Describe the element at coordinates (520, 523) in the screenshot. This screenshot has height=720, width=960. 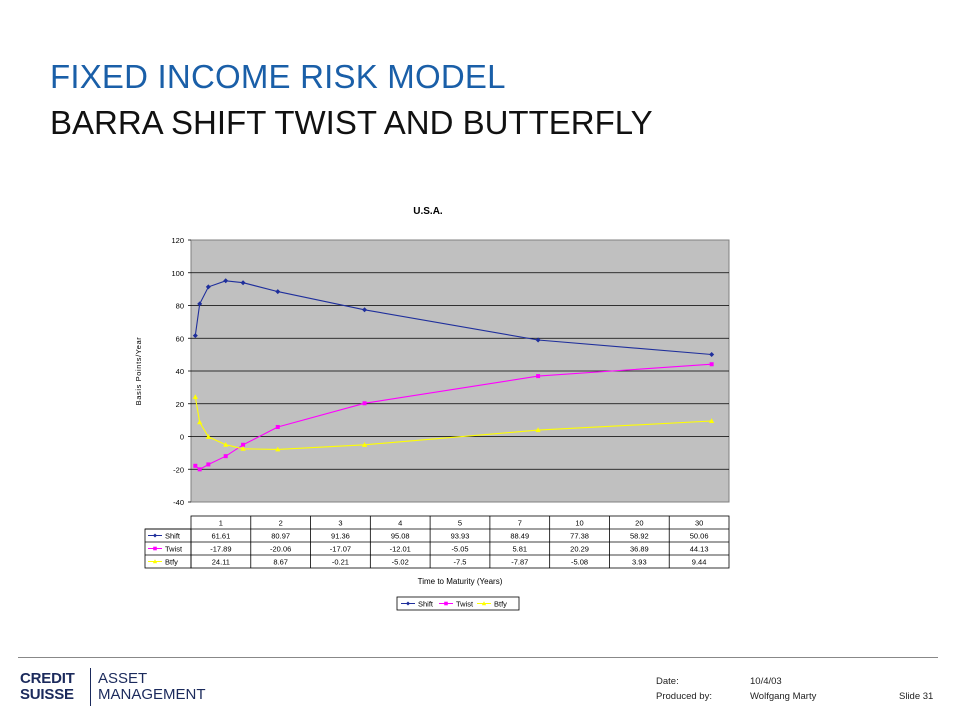
I see `x-category-label: 7` at that location.